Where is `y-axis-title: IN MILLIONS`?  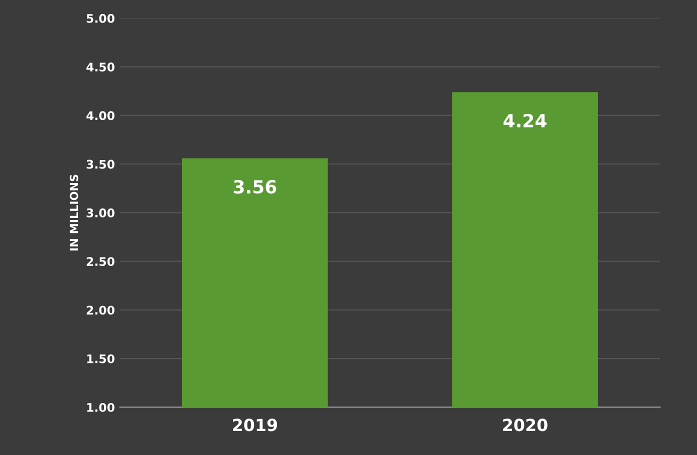 y-axis-title: IN MILLIONS is located at coordinates (74, 212).